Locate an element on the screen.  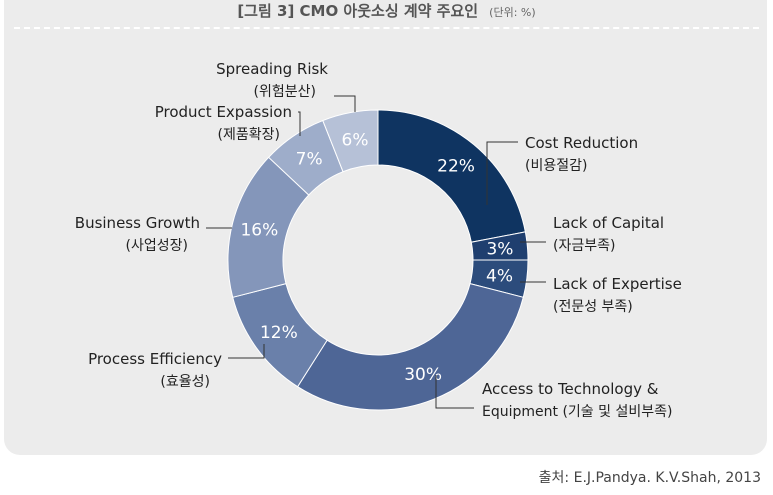
chart-title-bar: [그림 3] CMO 아웃소싱 계약 주요인 (단위: %) is located at coordinates (386, 12).